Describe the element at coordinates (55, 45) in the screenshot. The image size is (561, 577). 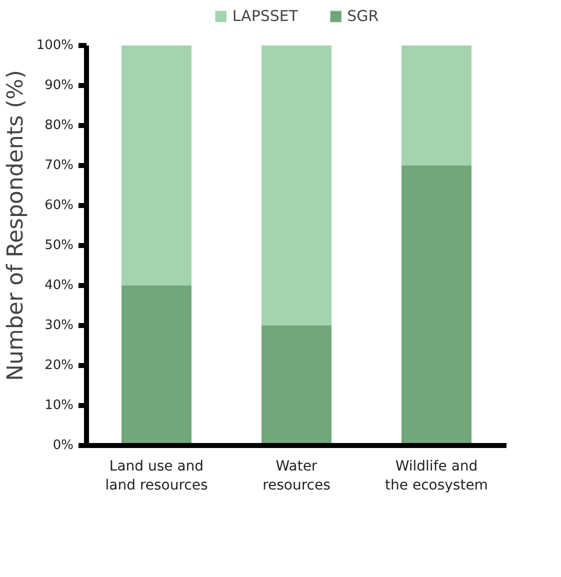
I see `y-tick-label: 100%` at that location.